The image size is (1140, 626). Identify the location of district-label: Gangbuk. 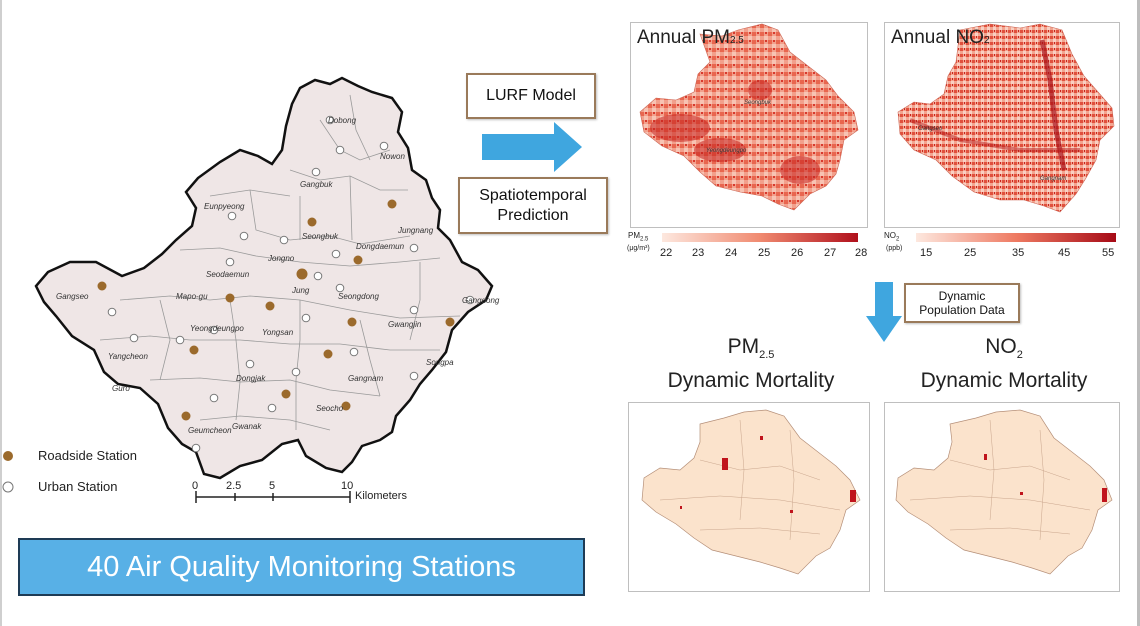
(316, 184).